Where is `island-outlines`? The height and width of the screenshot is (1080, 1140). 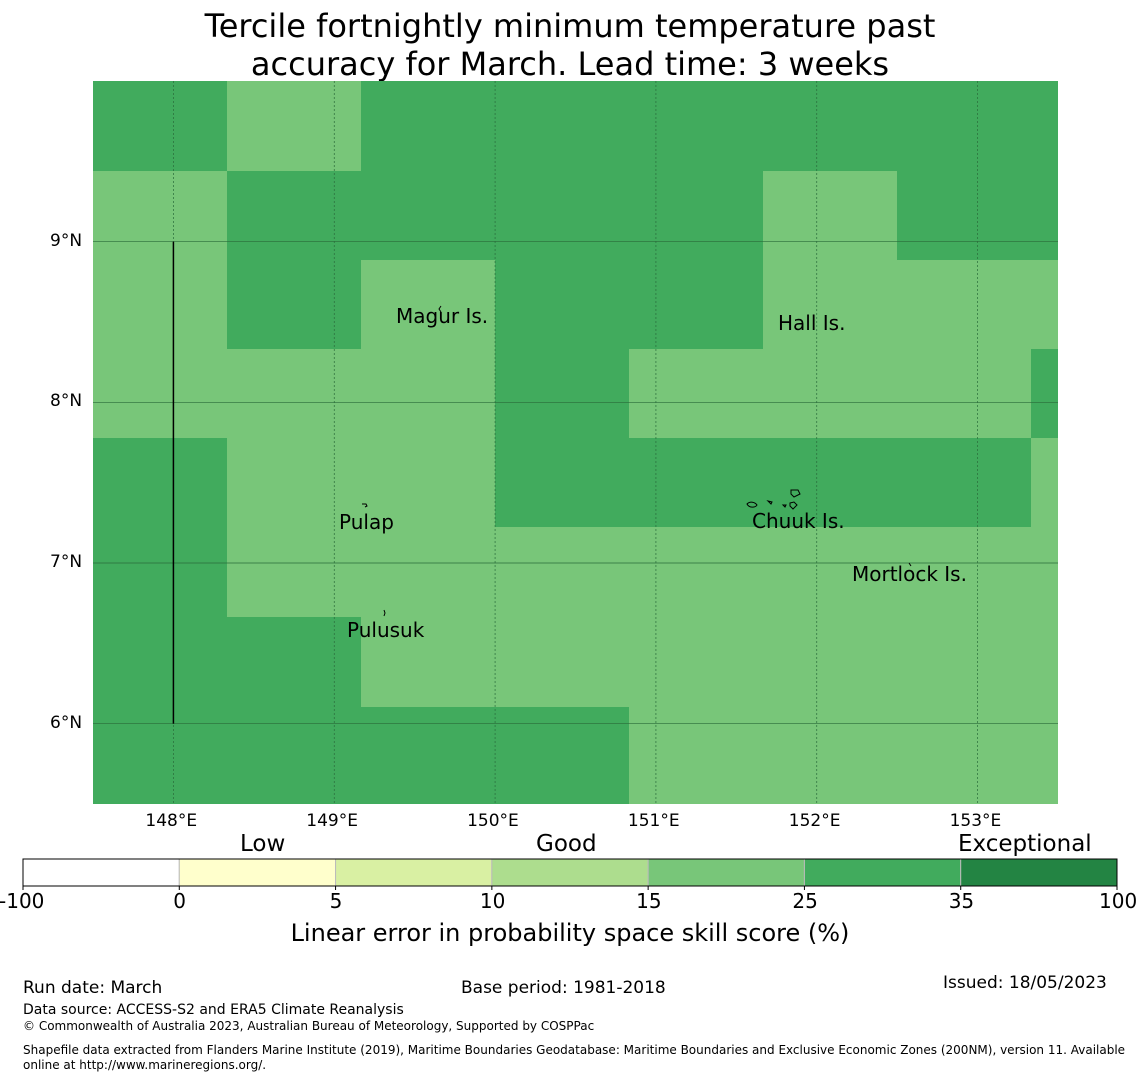
island-outlines is located at coordinates (637, 461).